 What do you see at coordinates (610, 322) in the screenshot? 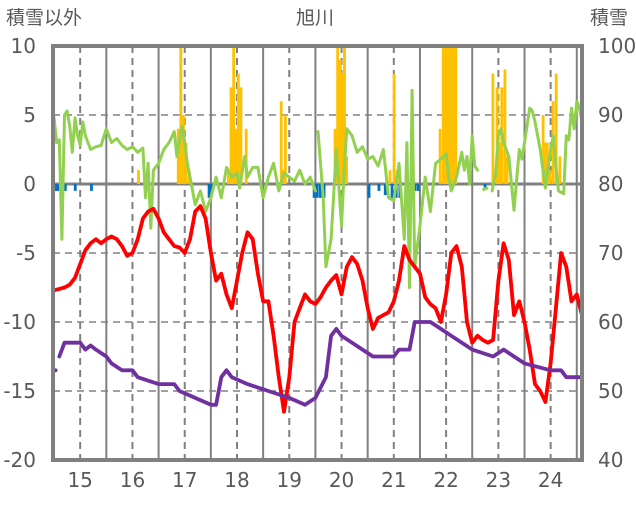
I see `y-right-tick-label: 60` at bounding box center [610, 322].